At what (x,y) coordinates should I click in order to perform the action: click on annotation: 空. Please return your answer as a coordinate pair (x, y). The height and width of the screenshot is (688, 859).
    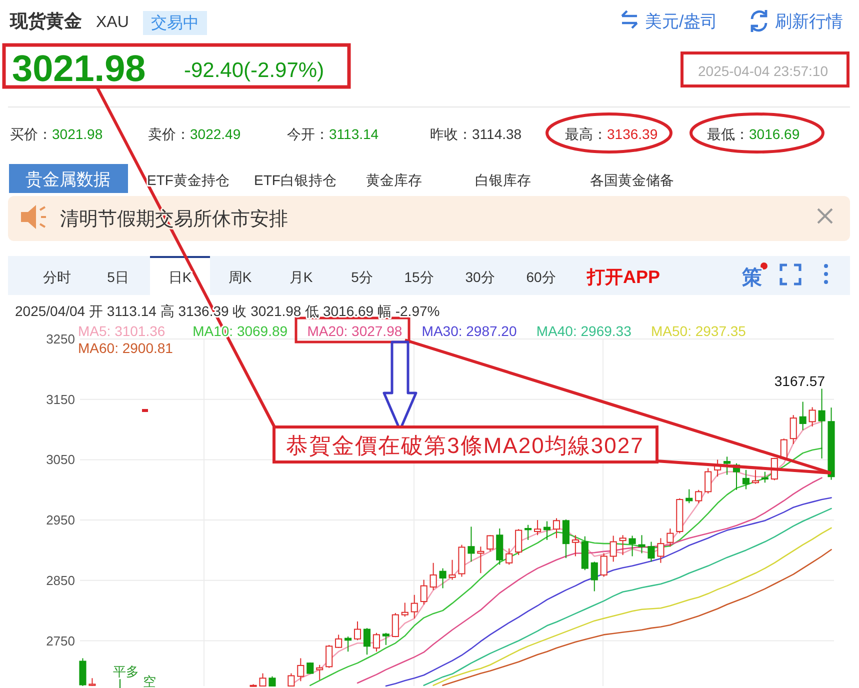
    Looking at the image, I should click on (149, 681).